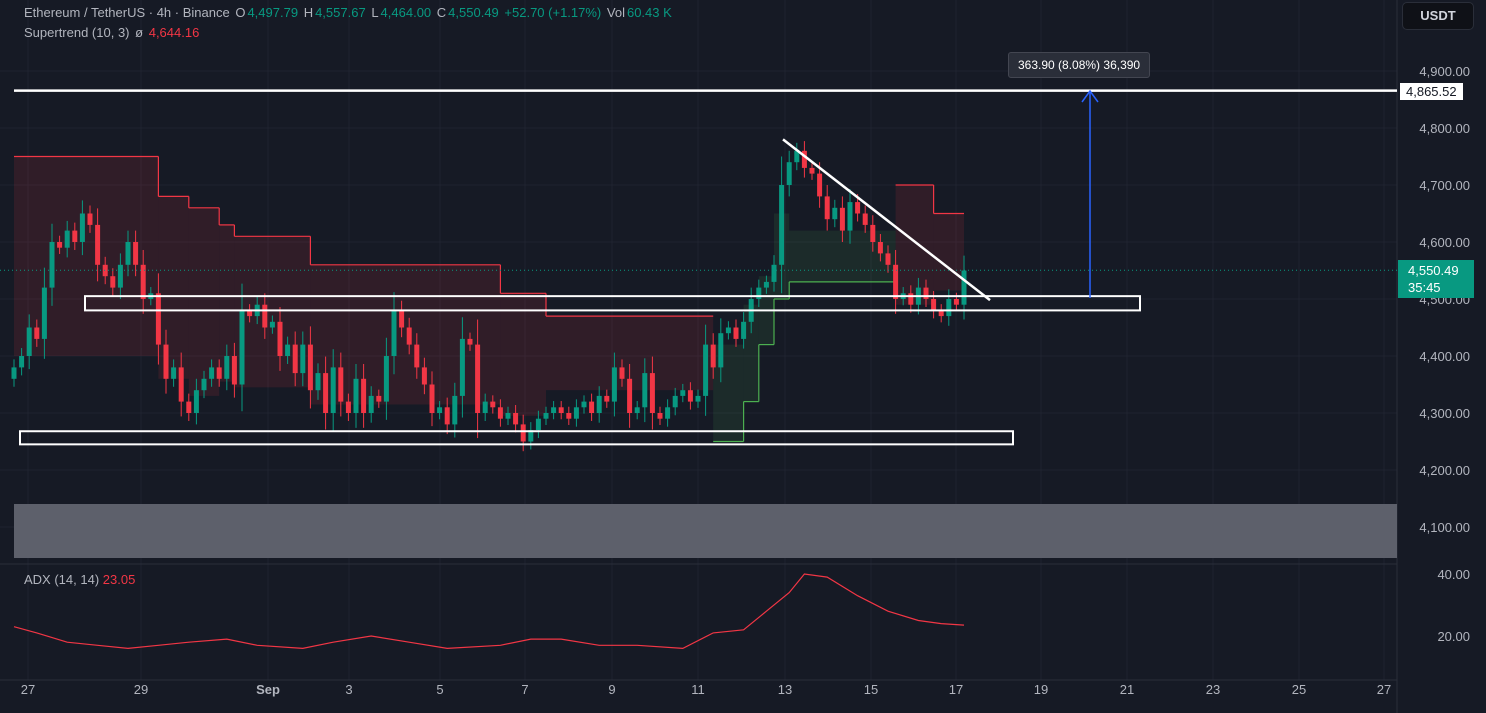  Describe the element at coordinates (308, 12) in the screenshot. I see `high-label: H` at that location.